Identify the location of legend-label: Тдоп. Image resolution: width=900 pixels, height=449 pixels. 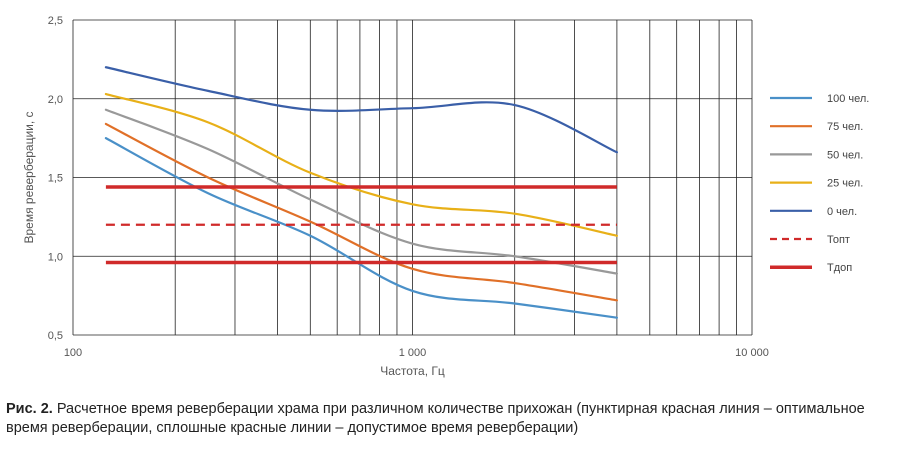
(839, 268).